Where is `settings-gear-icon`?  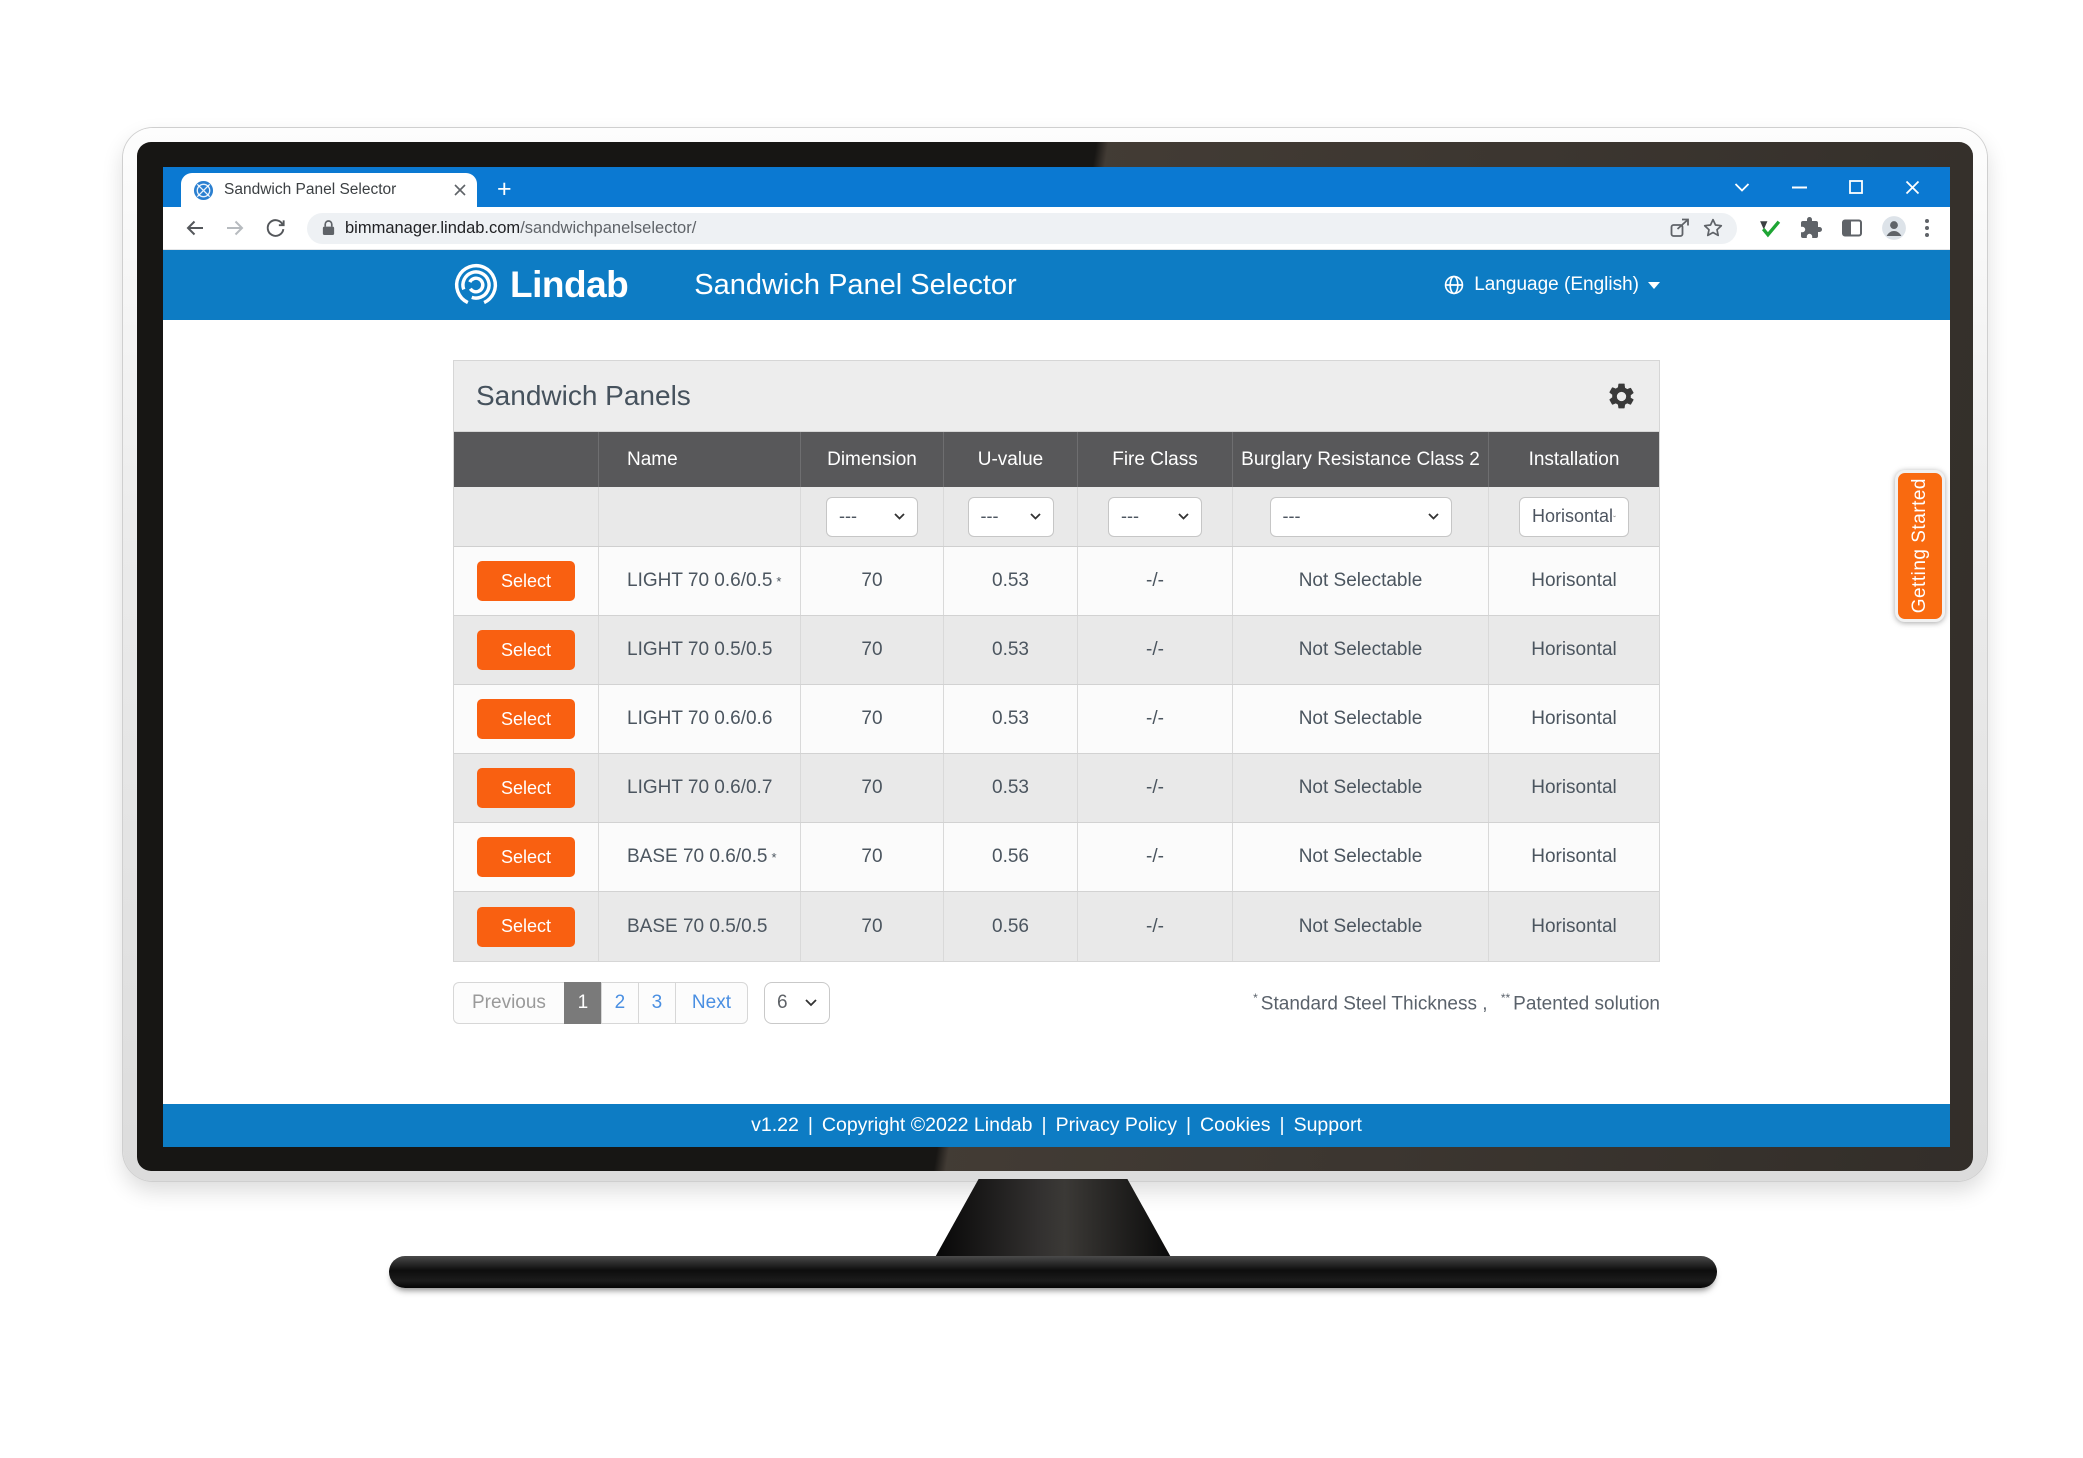 settings-gear-icon is located at coordinates (1621, 396).